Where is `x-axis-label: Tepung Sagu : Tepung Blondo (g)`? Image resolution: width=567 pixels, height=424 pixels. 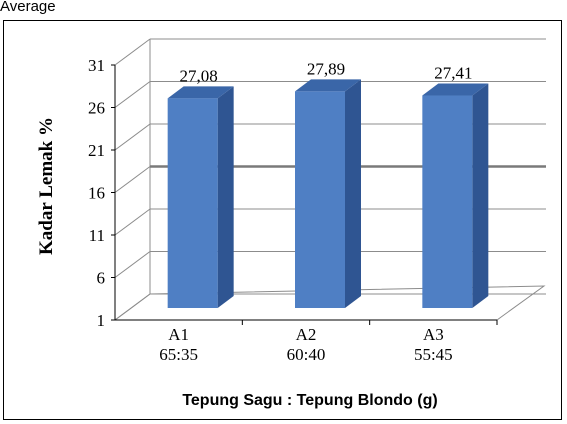 x-axis-label: Tepung Sagu : Tepung Blondo (g) is located at coordinates (309, 400).